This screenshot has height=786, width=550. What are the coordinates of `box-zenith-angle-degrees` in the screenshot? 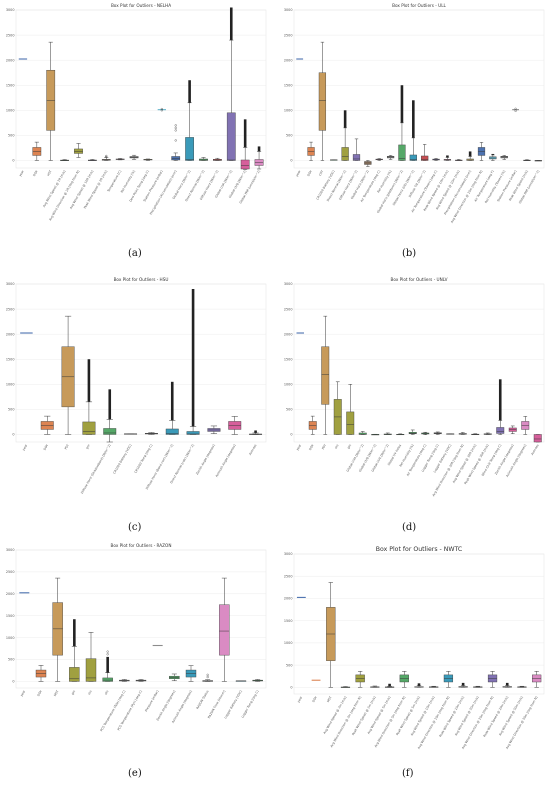 It's located at (174, 677).